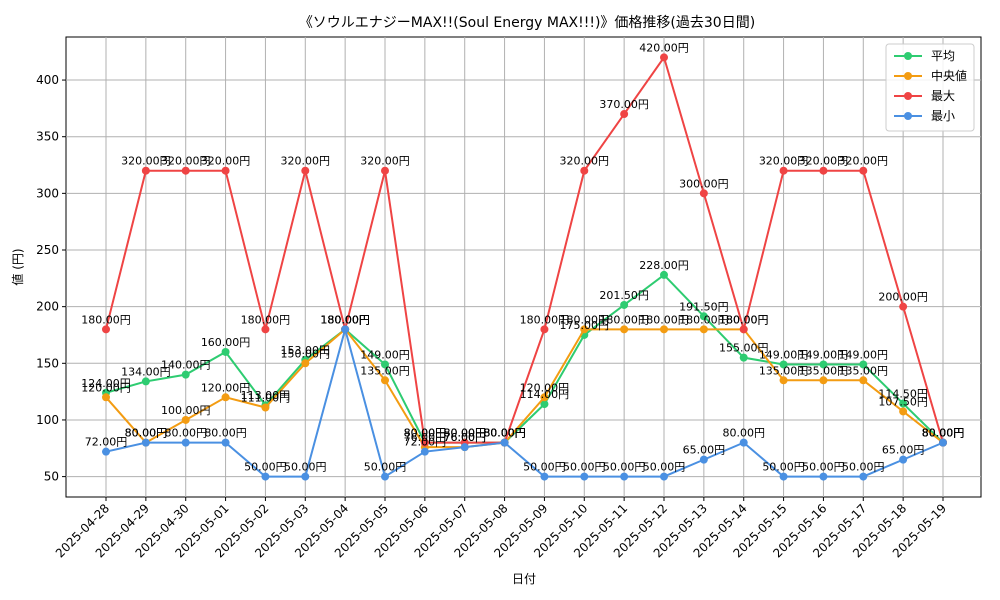  Describe the element at coordinates (51, 278) in the screenshot. I see `y-tick-layer: 50 100 150 200 250 300 350 400` at that location.